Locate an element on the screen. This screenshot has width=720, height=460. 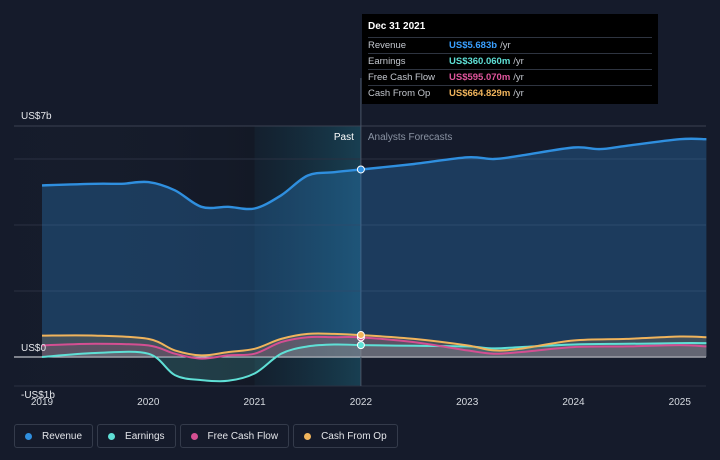
legend-item-cash-from-op: Cash From Op is located at coordinates (345, 436).